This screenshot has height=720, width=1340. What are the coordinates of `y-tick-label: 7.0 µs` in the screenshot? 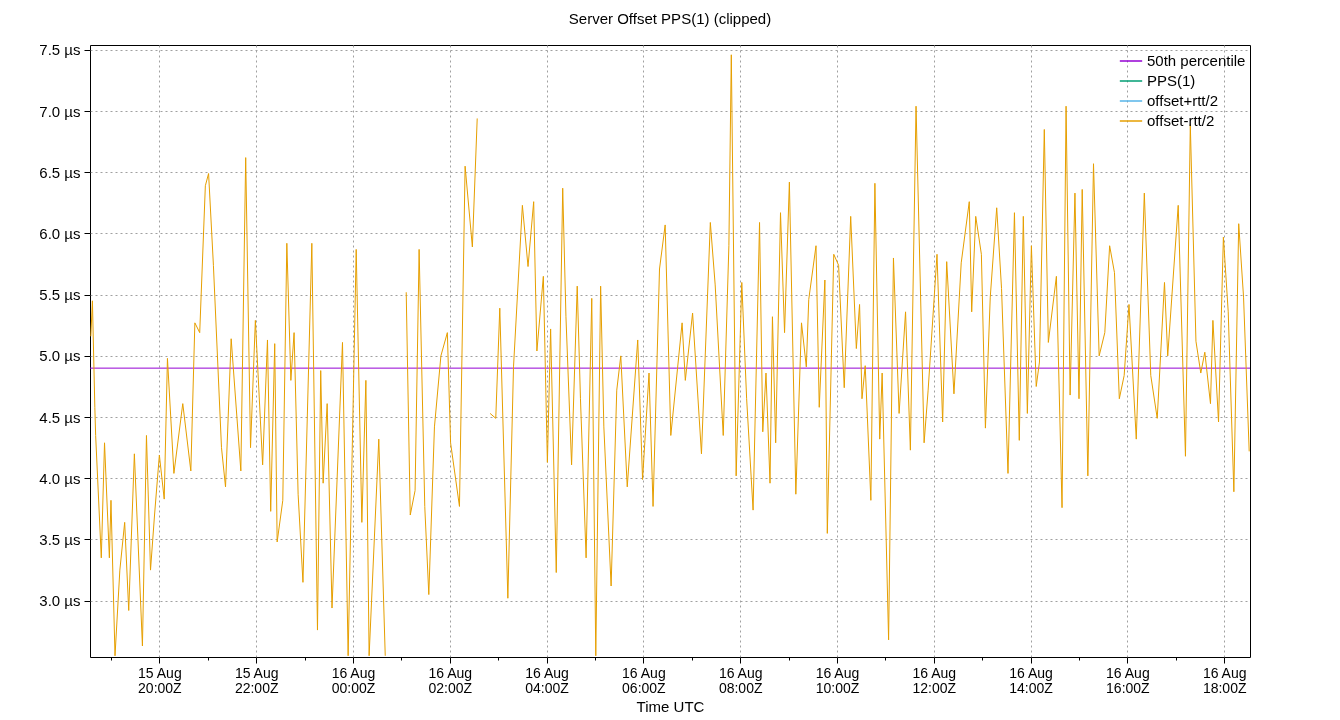 It's located at (60, 111).